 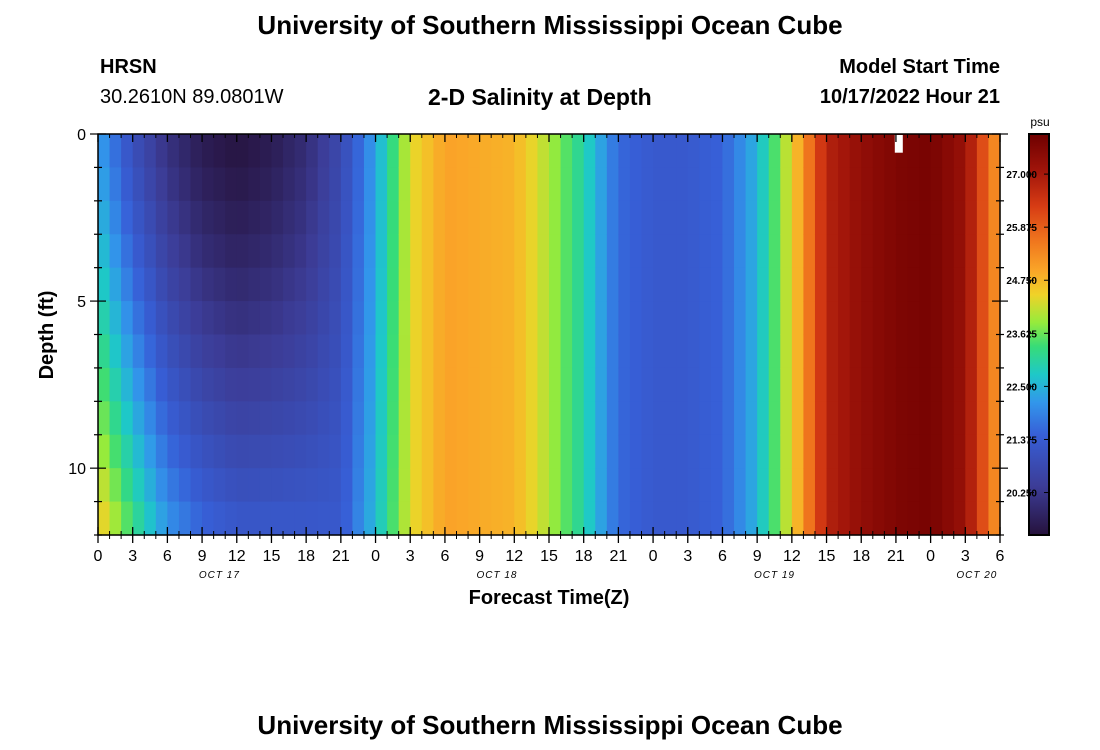 What do you see at coordinates (687, 556) in the screenshot?
I see `x-tick-label: 3` at bounding box center [687, 556].